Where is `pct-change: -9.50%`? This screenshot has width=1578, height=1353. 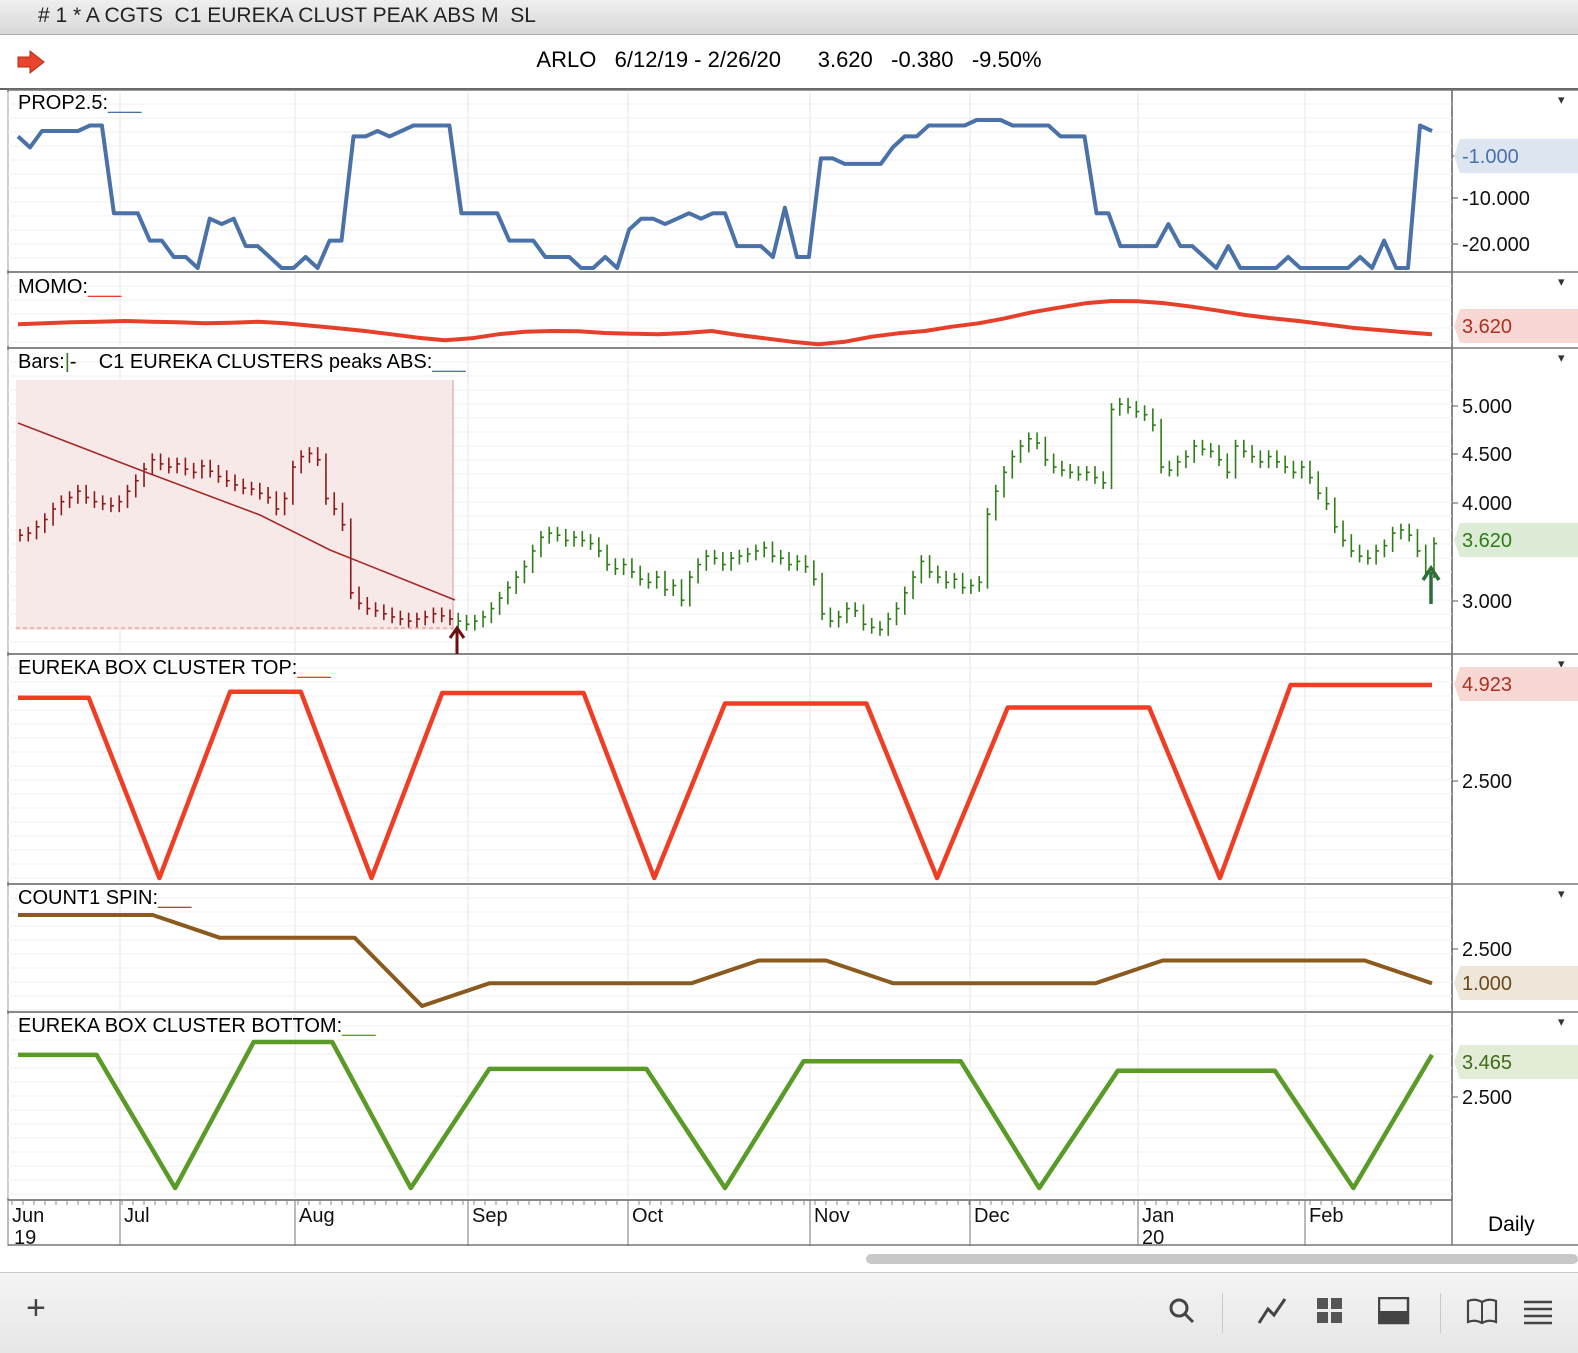
pct-change: -9.50% is located at coordinates (1006, 59).